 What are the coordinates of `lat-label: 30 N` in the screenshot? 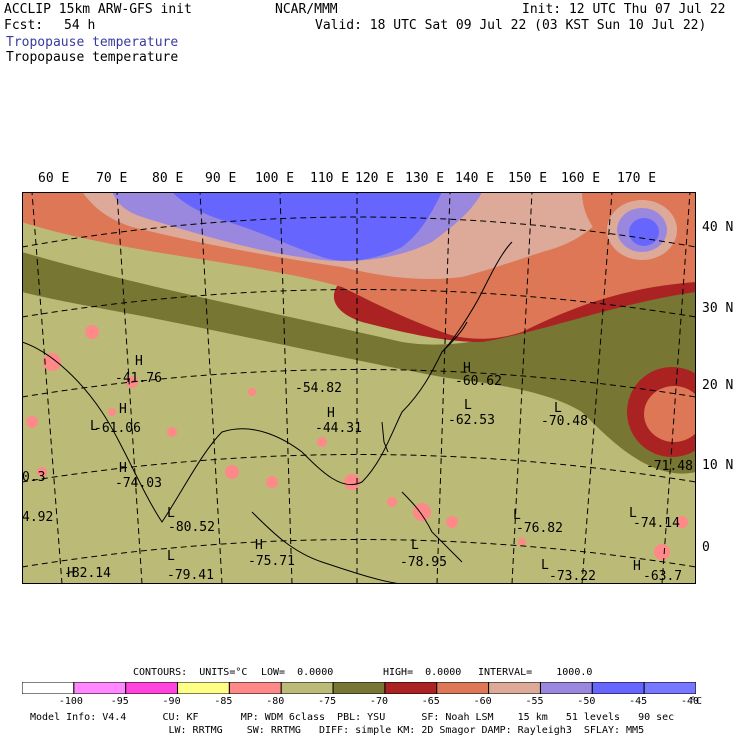 It's located at (718, 308).